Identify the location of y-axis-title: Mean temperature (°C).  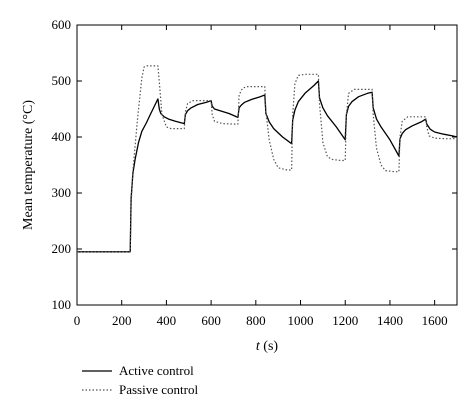
(28, 165).